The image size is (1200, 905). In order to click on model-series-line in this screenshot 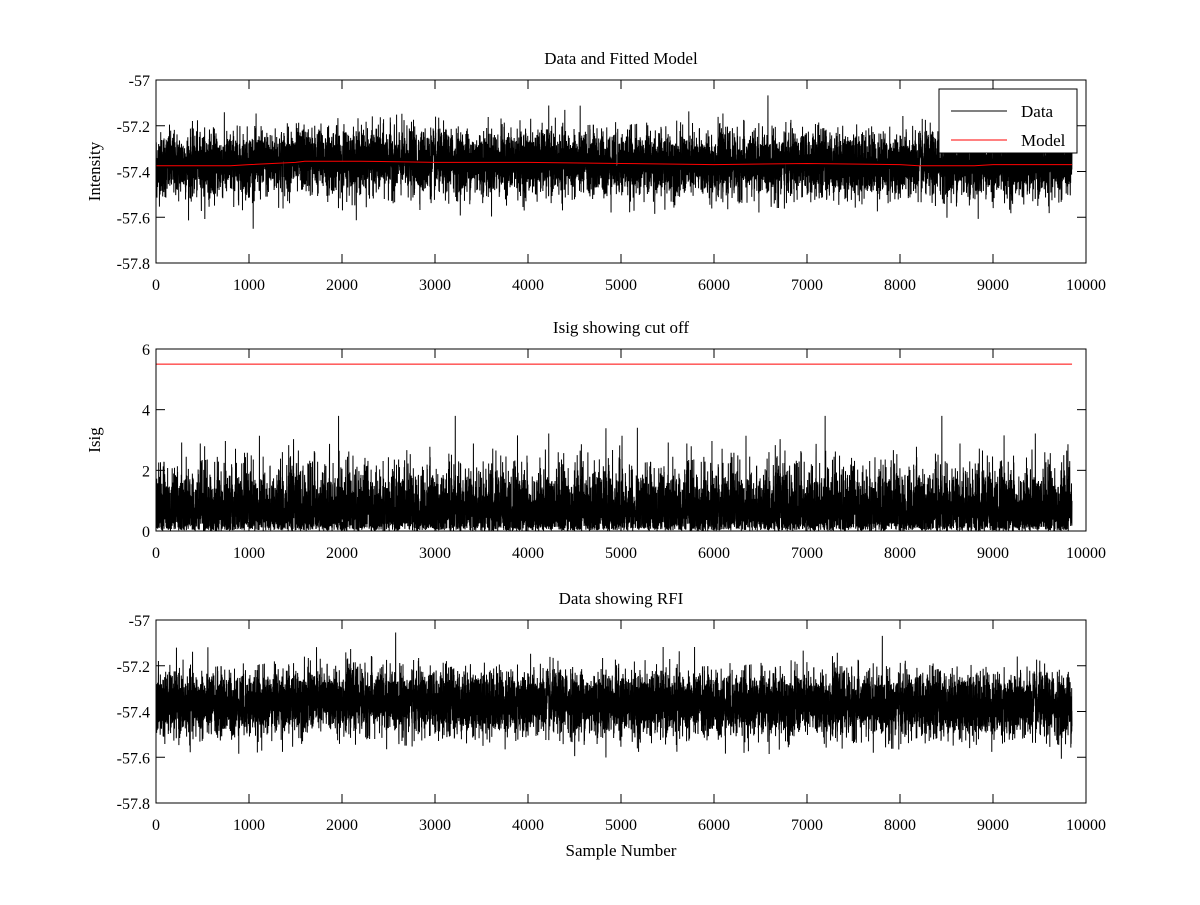, I will do `click(614, 163)`.